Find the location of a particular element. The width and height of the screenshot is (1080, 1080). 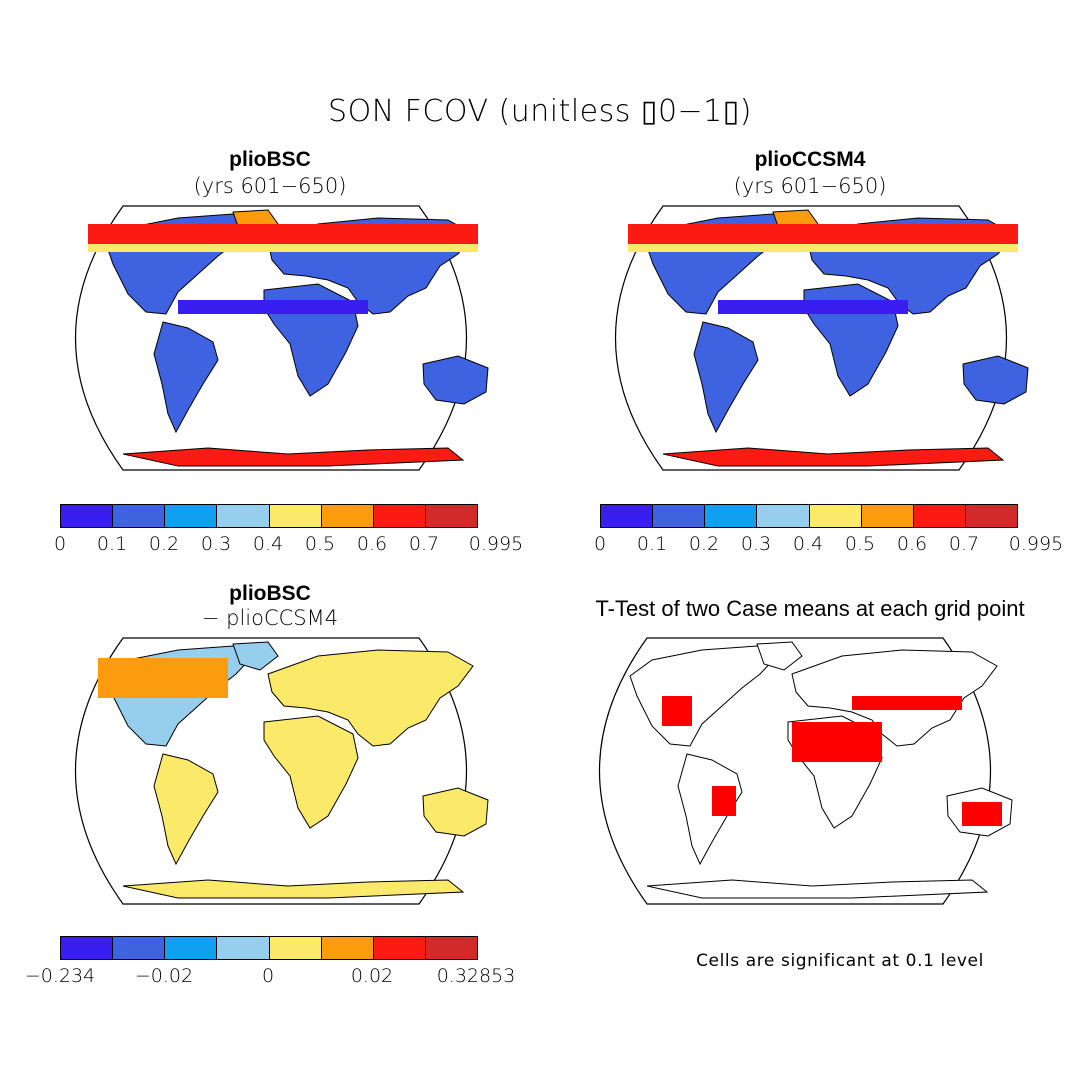

colorbar-2-ticks: 0 0.1 0.2 0.3 0.4 0.5 0.6 0.7 0.995 is located at coordinates (828, 545).